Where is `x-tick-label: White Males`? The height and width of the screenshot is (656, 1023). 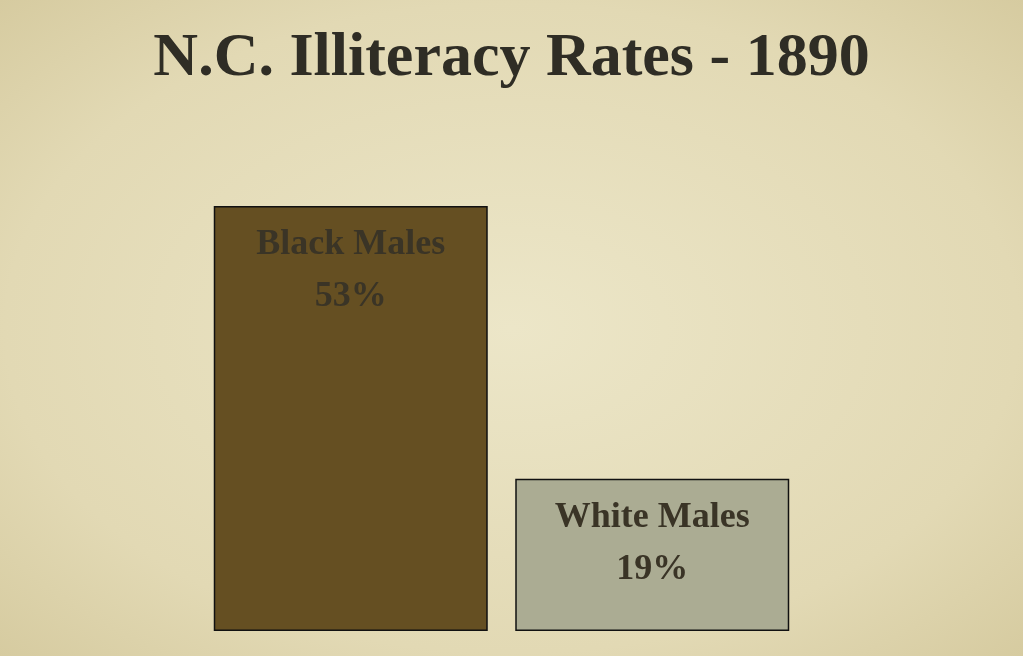
x-tick-label: White Males is located at coordinates (652, 514).